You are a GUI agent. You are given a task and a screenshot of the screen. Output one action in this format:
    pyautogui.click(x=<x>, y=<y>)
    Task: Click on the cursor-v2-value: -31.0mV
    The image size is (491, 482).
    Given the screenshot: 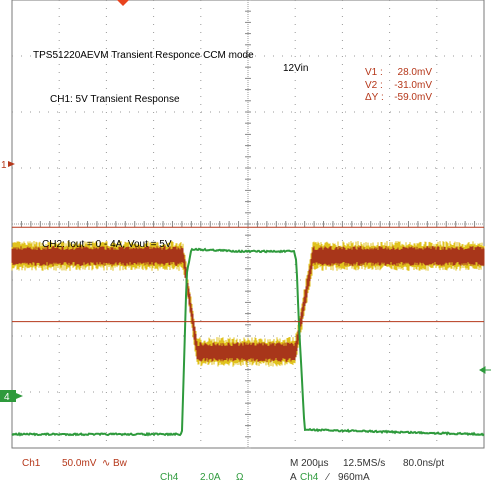 What is the action you would take?
    pyautogui.click(x=413, y=85)
    